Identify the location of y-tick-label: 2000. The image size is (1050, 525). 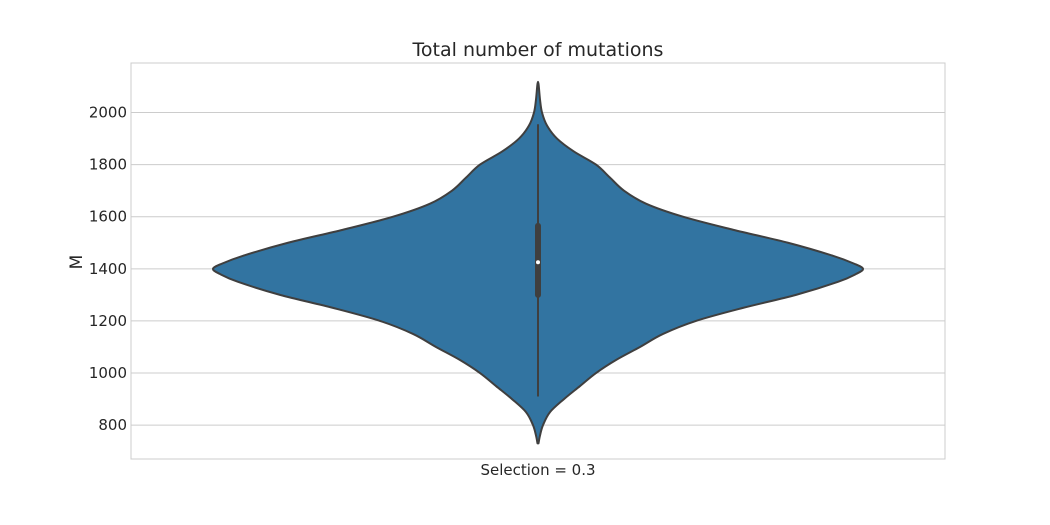
(108, 113).